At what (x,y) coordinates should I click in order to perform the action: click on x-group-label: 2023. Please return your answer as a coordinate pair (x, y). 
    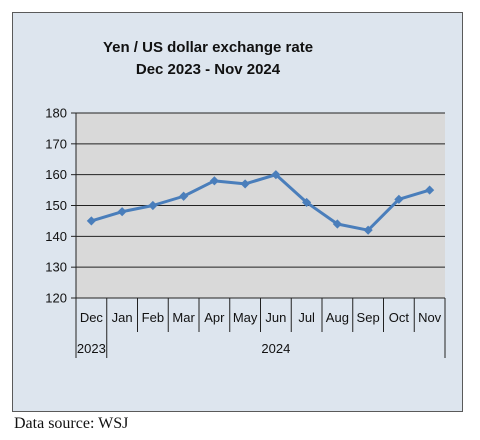
    Looking at the image, I should click on (91, 348).